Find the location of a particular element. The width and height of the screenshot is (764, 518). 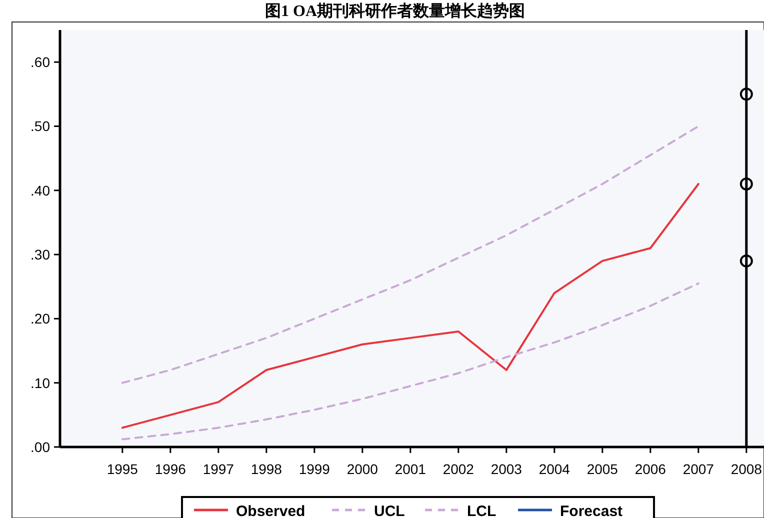

y-tick-label: .50 is located at coordinates (40, 126).